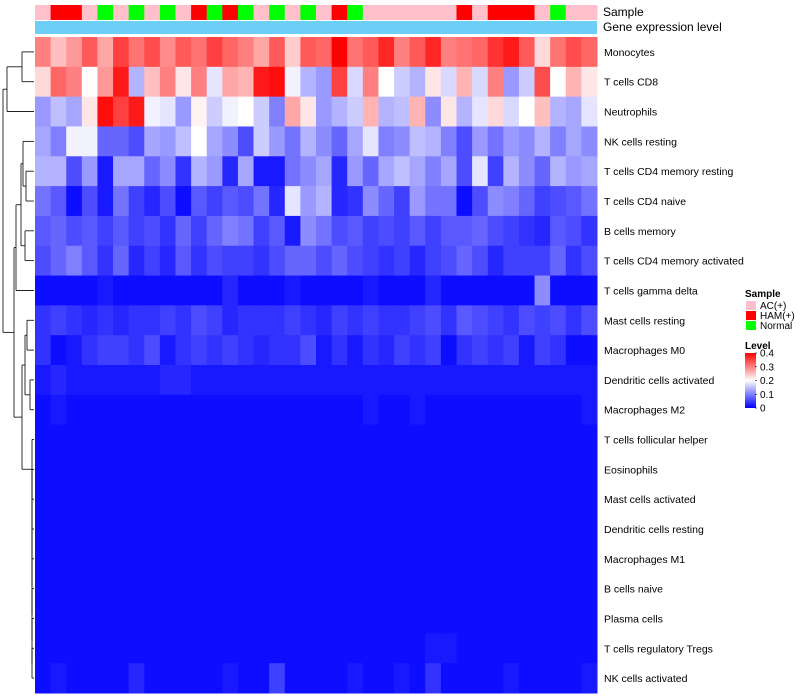 This screenshot has height=700, width=800. I want to click on row-label: Plasma cells, so click(633, 619).